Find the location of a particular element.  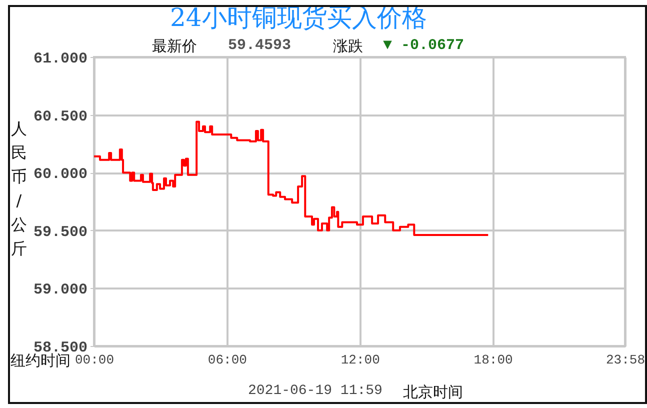

x-tick-label: 23:58 is located at coordinates (626, 360).